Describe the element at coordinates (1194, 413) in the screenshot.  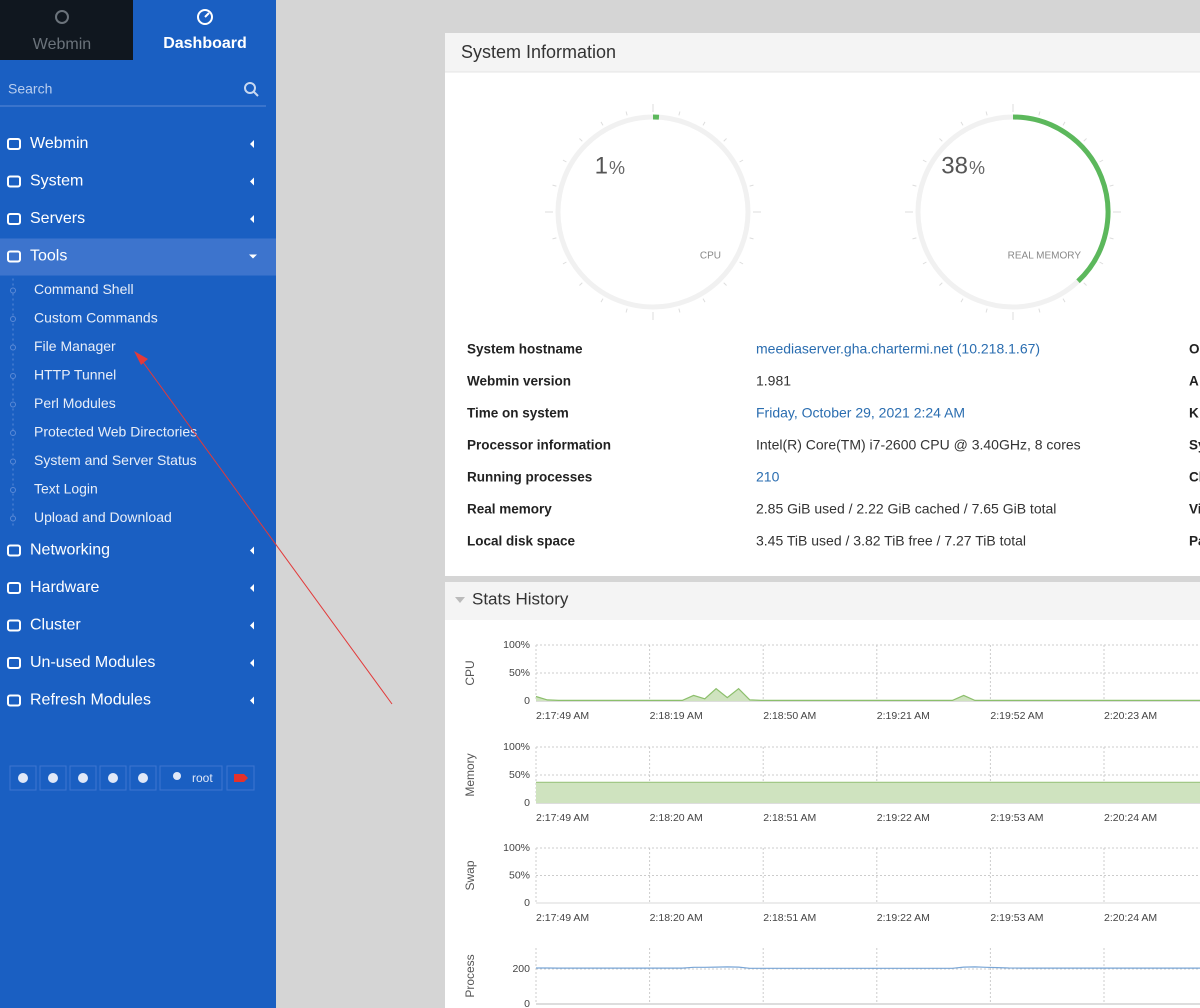
I see `info-label: K` at that location.